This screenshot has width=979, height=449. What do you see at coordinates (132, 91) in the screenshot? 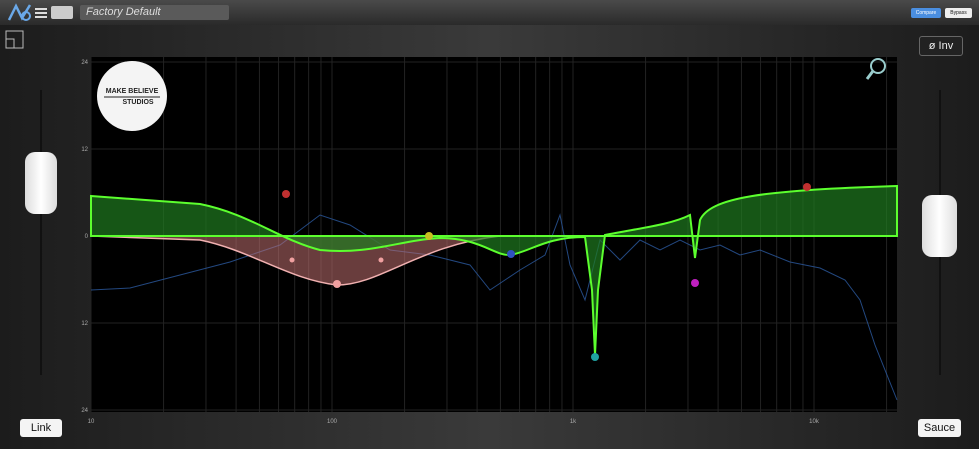
I see `logo-text: MAKE BELIEVE` at bounding box center [132, 91].